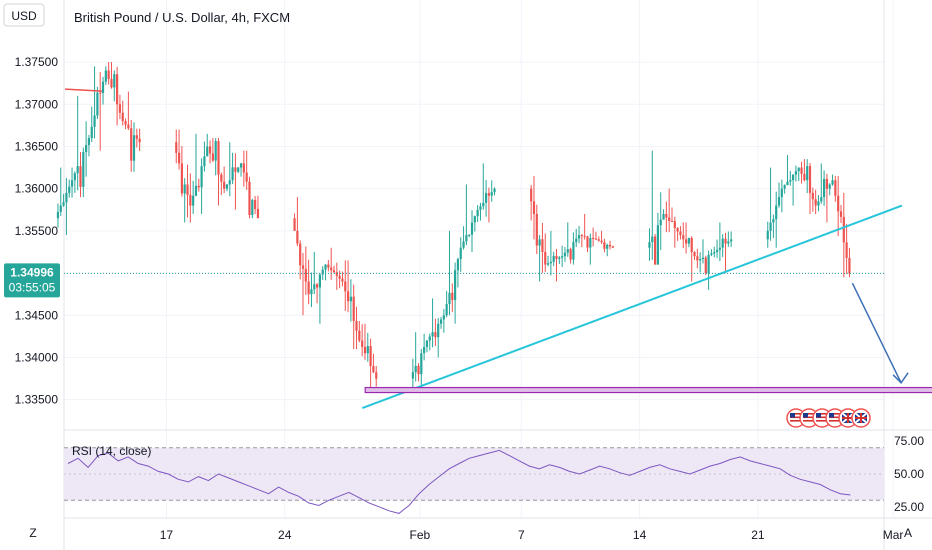 Image resolution: width=932 pixels, height=550 pixels. Describe the element at coordinates (37, 146) in the screenshot. I see `price-tick-label: 1.36500` at that location.